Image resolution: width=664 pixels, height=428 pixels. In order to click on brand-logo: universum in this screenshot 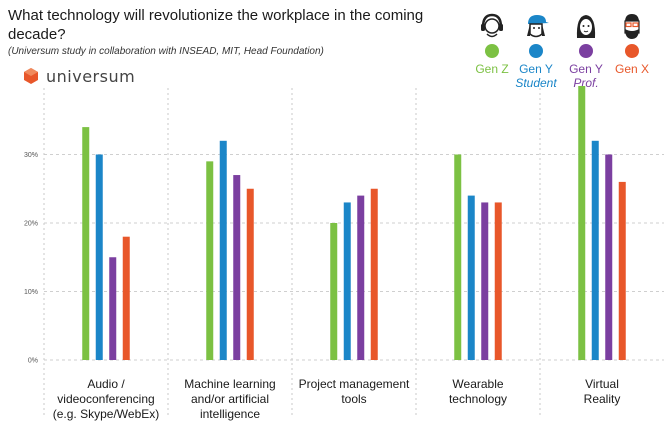, I will do `click(78, 76)`.